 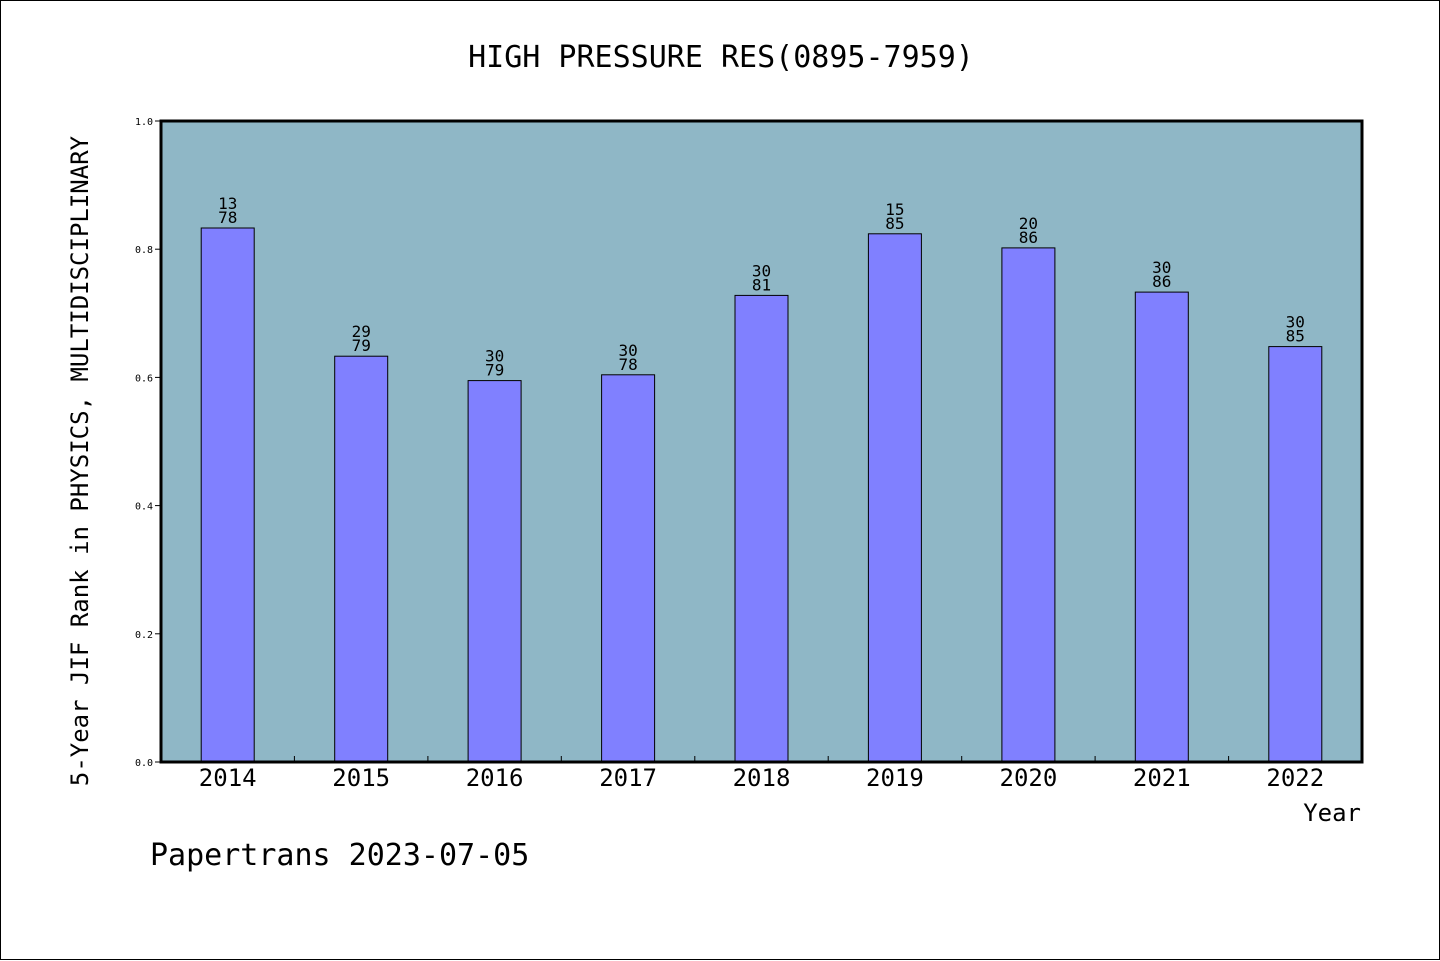 I want to click on bar-label-2020: 20 86, so click(x=1028, y=230).